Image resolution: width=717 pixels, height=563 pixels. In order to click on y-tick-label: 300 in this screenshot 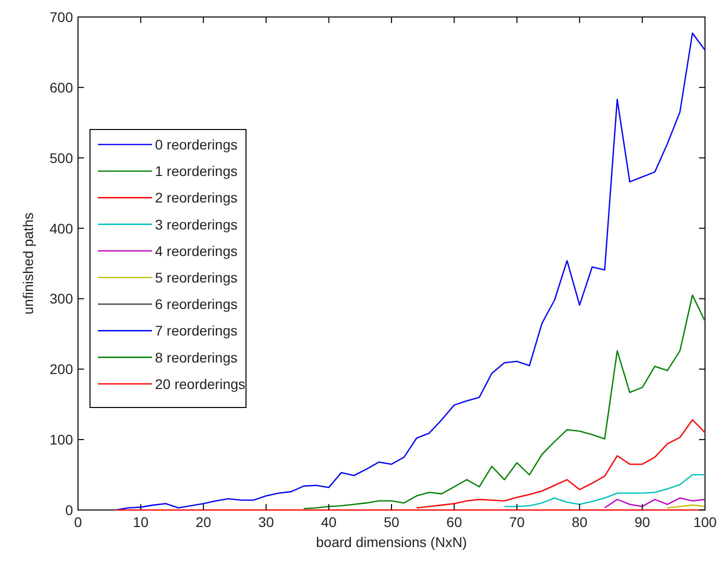, I will do `click(62, 298)`.